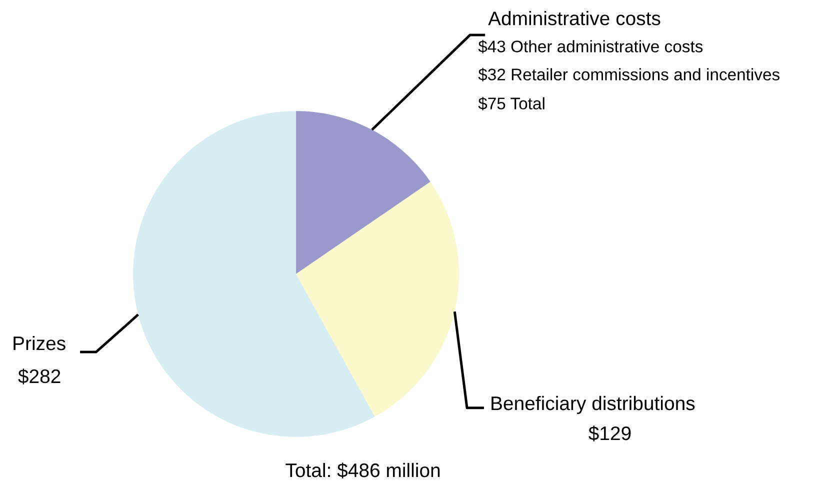 The height and width of the screenshot is (486, 839). Describe the element at coordinates (574, 18) in the screenshot. I see `slice-label: Administrative costs` at that location.